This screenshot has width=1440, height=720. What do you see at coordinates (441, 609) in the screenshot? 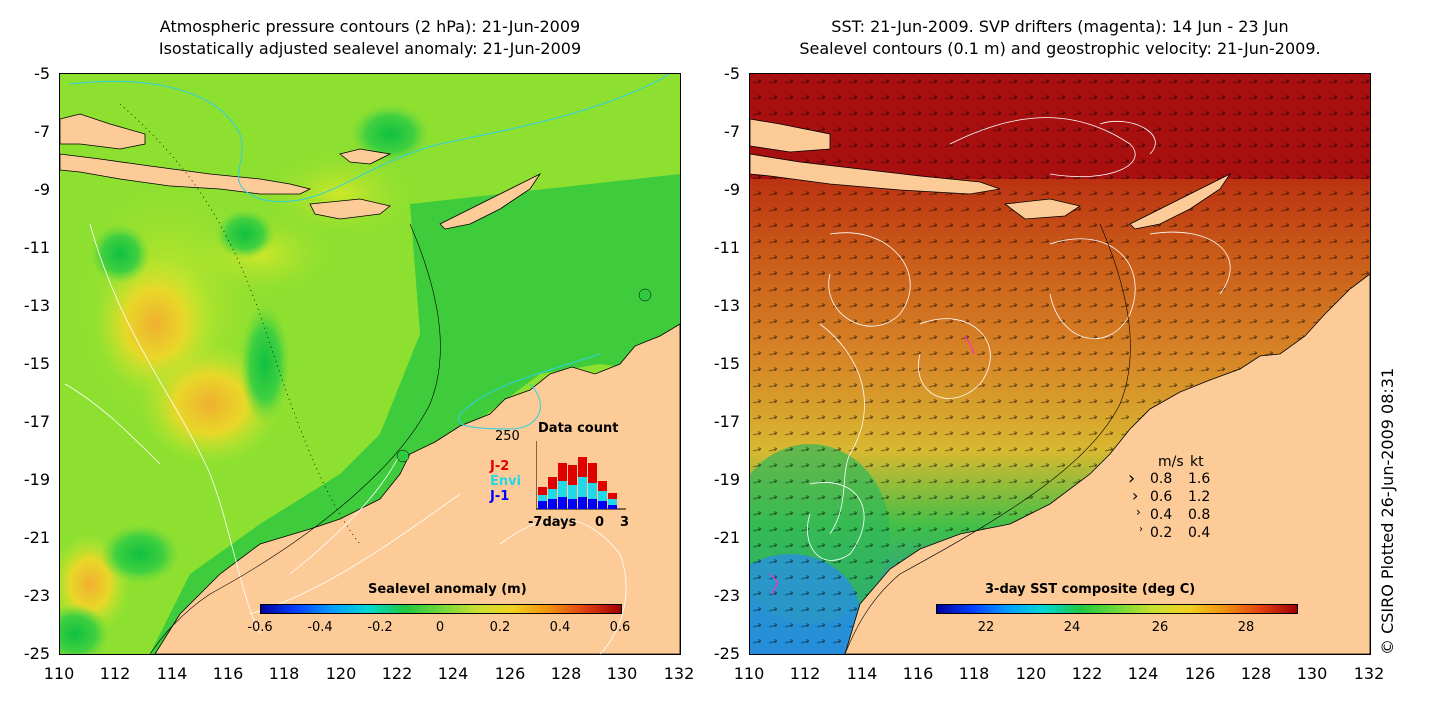
I see `sla-colorbar` at bounding box center [441, 609].